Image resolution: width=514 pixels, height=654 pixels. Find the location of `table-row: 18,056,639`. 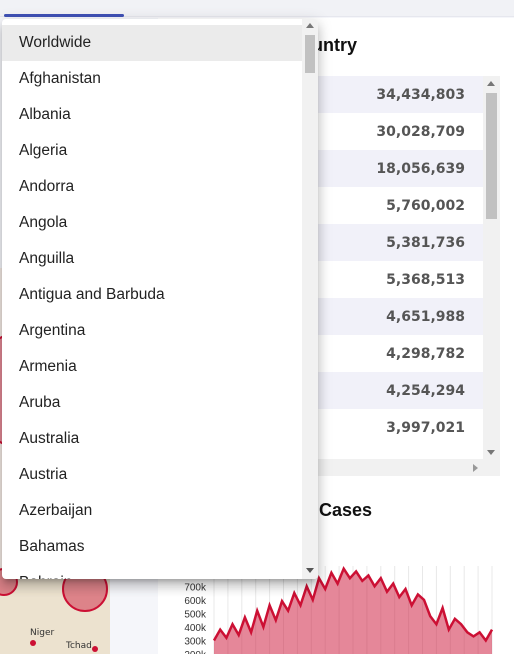

table-row: 18,056,639 is located at coordinates (400, 168).